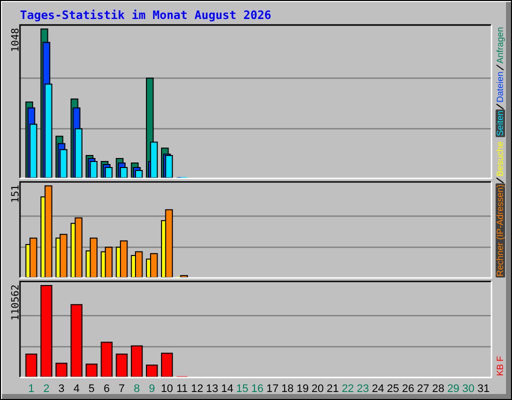 The height and width of the screenshot is (400, 512). What do you see at coordinates (212, 389) in the screenshot?
I see `x-tick-label: 13` at bounding box center [212, 389].